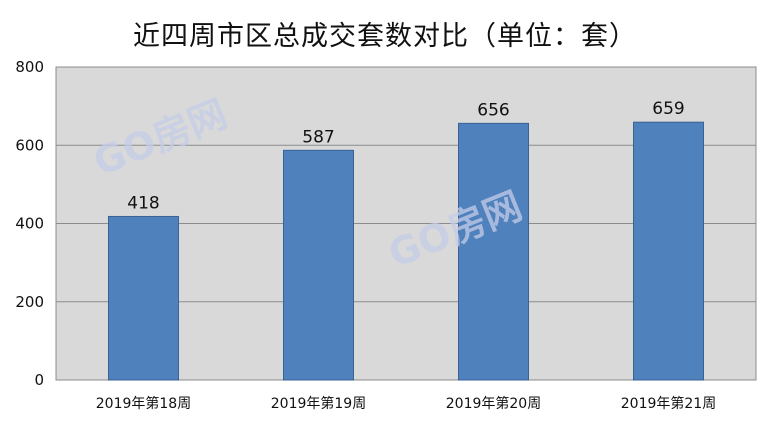  I want to click on x-tick-label: 2019年第21周, so click(668, 403).